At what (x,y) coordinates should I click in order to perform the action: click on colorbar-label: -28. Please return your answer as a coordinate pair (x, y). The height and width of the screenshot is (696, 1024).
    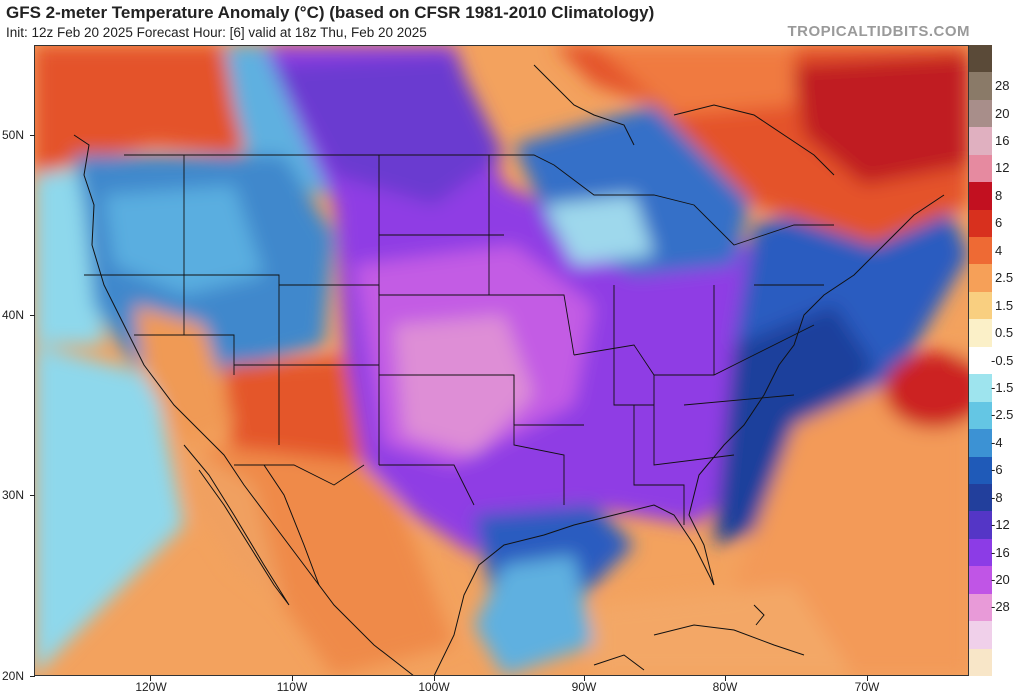
    Looking at the image, I should click on (1000, 607).